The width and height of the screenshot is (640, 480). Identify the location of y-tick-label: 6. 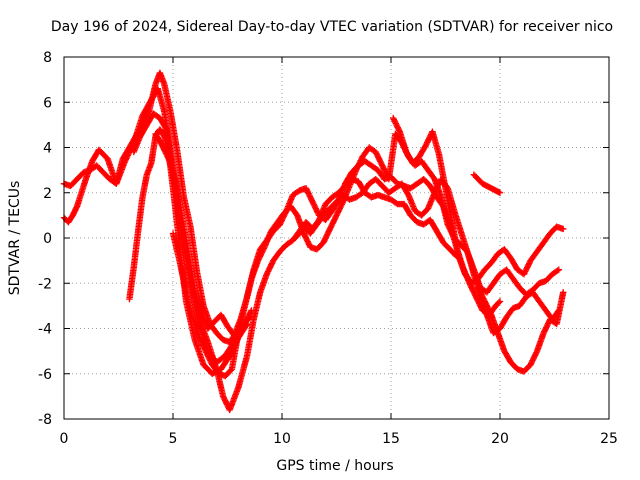
(47, 103).